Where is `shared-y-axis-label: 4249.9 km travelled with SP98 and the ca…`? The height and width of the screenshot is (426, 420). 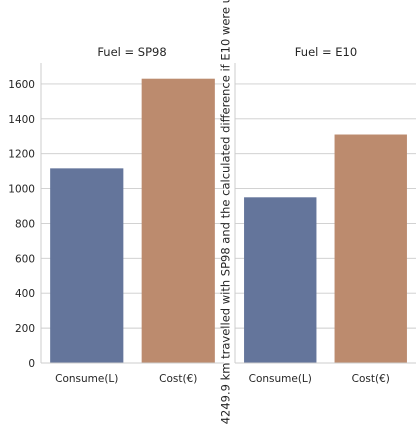
shared-y-axis-label: 4249.9 km travelled with SP98 and the ca… is located at coordinates (226, 212).